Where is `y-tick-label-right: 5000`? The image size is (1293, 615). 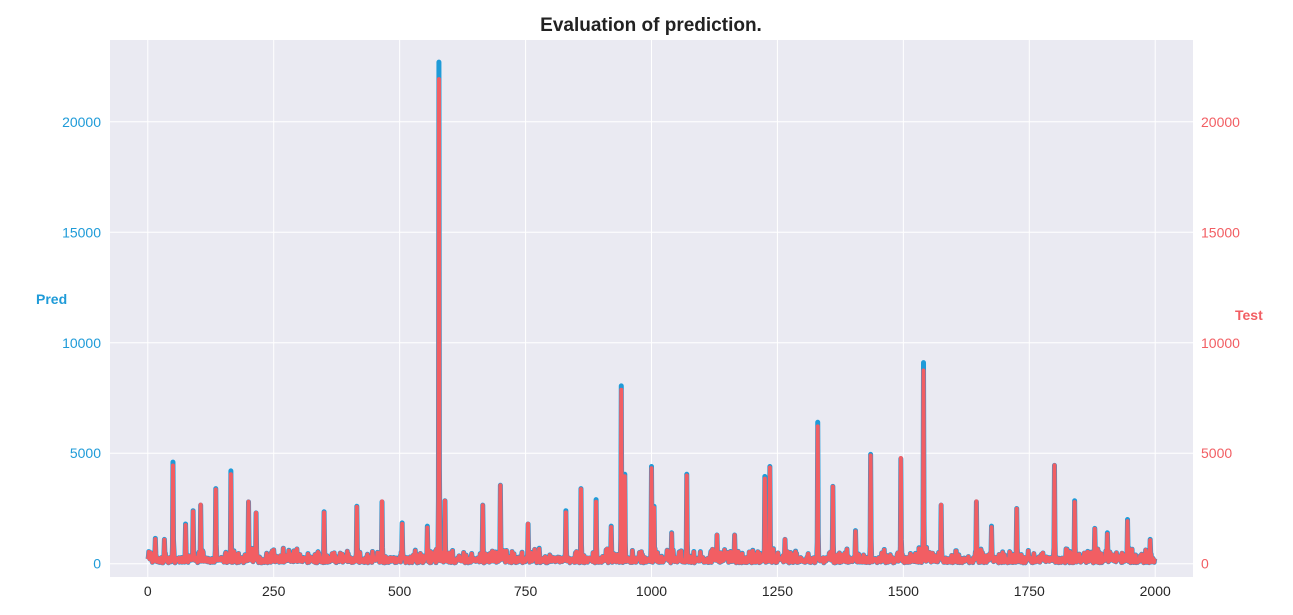 y-tick-label-right: 5000 is located at coordinates (1216, 453).